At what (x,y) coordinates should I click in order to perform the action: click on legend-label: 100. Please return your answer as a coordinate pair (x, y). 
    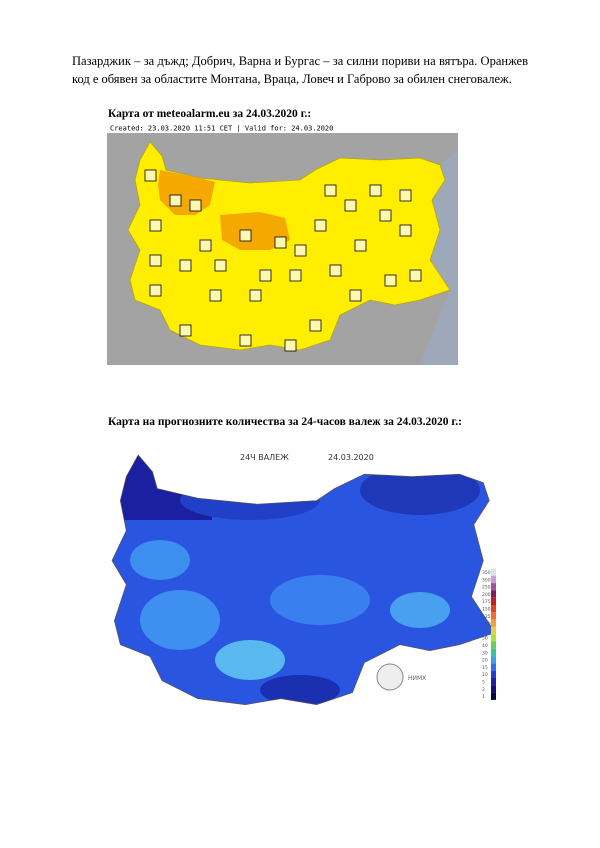
    Looking at the image, I should click on (486, 624).